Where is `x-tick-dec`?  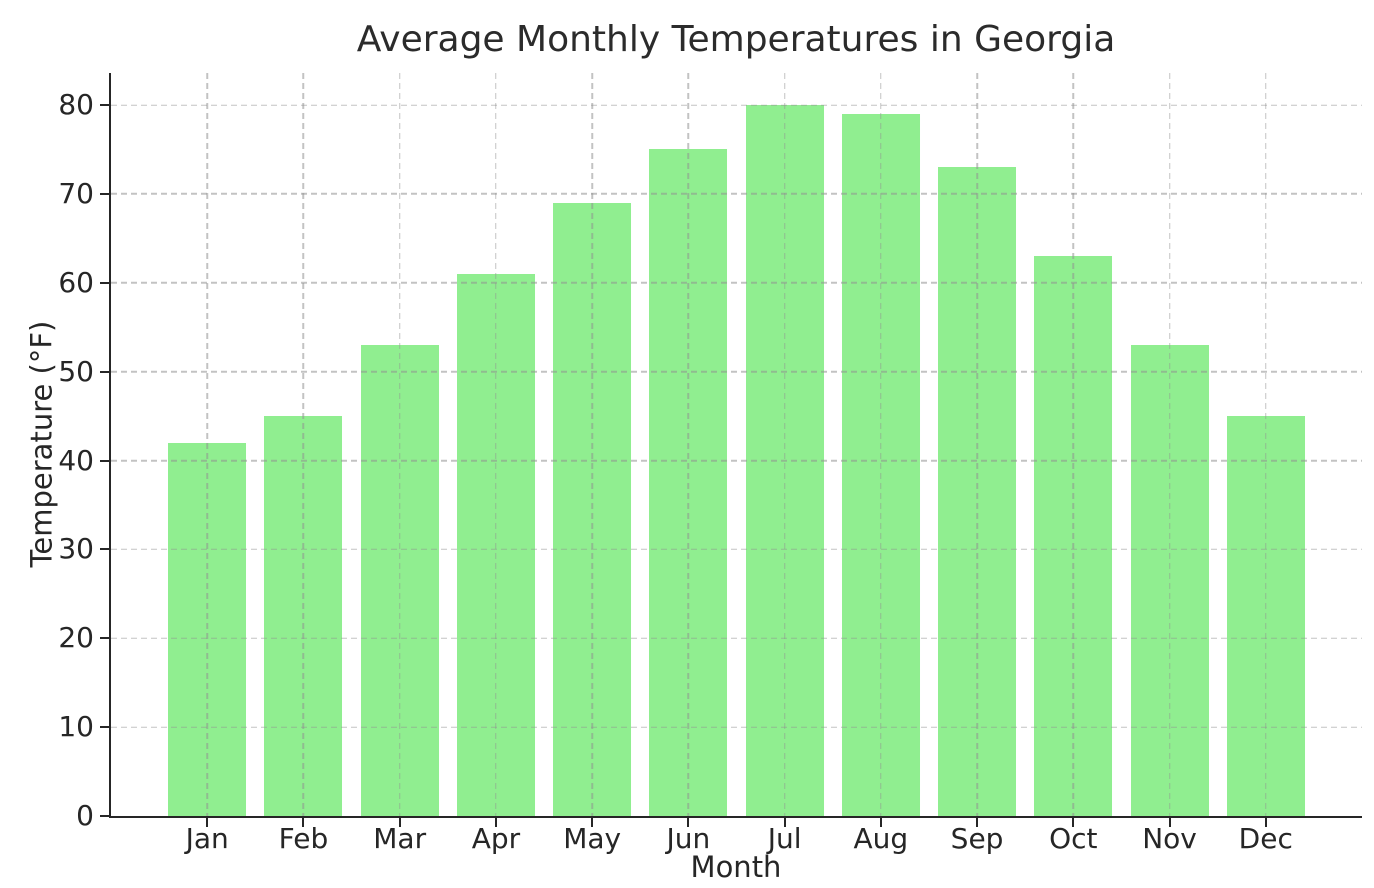 x-tick-dec is located at coordinates (1265, 821).